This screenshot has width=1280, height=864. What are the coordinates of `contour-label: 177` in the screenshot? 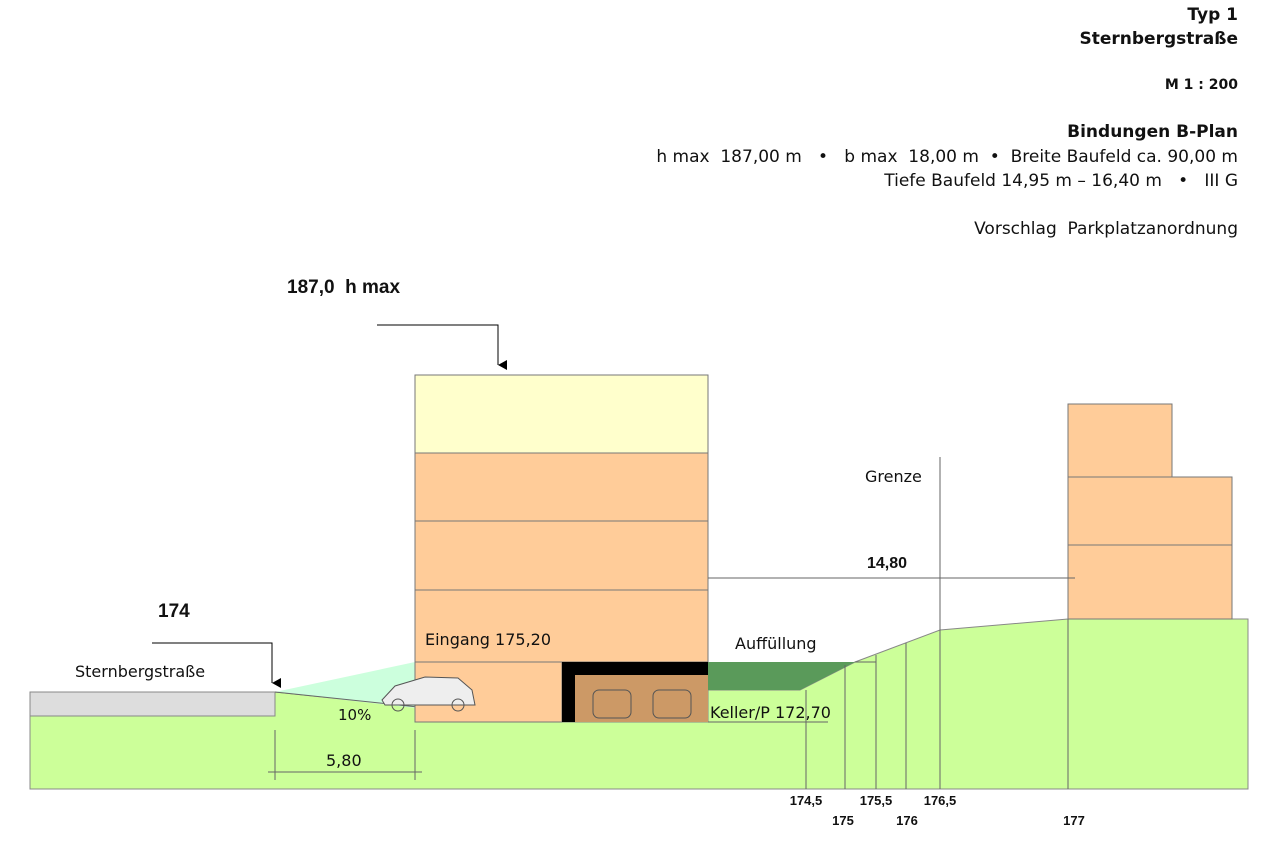 It's located at (1074, 820).